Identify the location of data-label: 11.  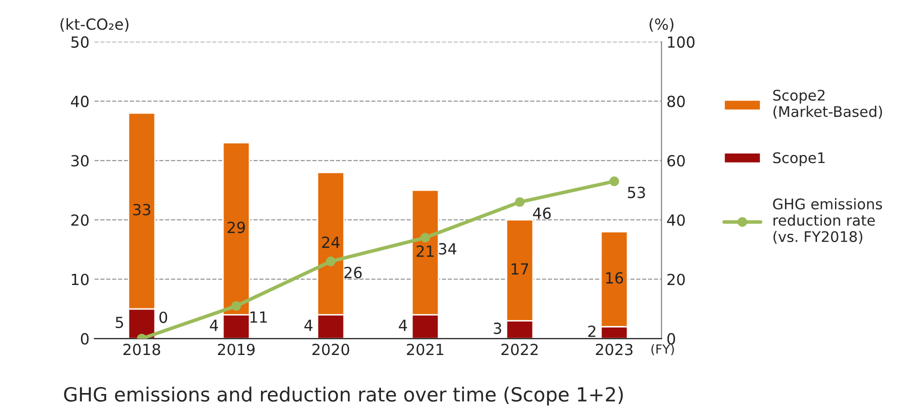
(258, 317).